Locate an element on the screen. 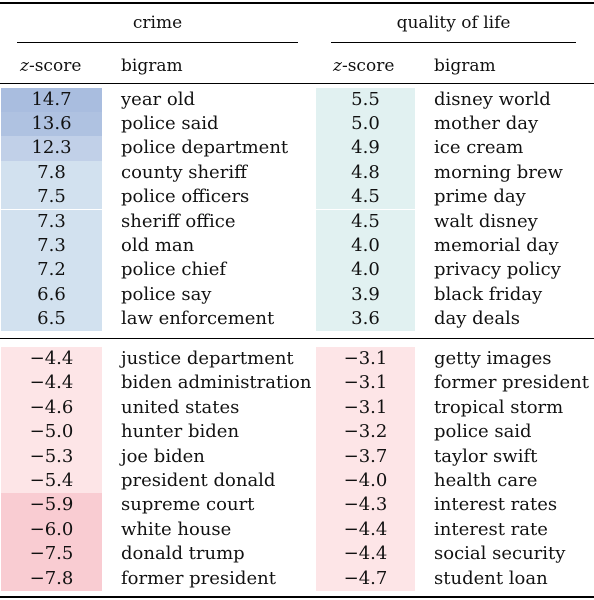 The width and height of the screenshot is (594, 600). qol-top-bigram-cell: prime day is located at coordinates (480, 197).